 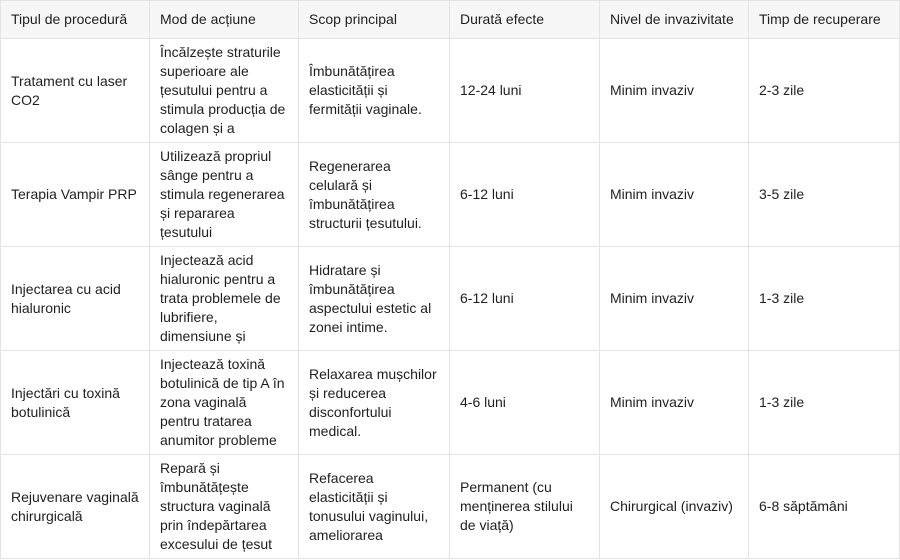 I want to click on cell-effect-duration: 4-6 luni, so click(x=524, y=402).